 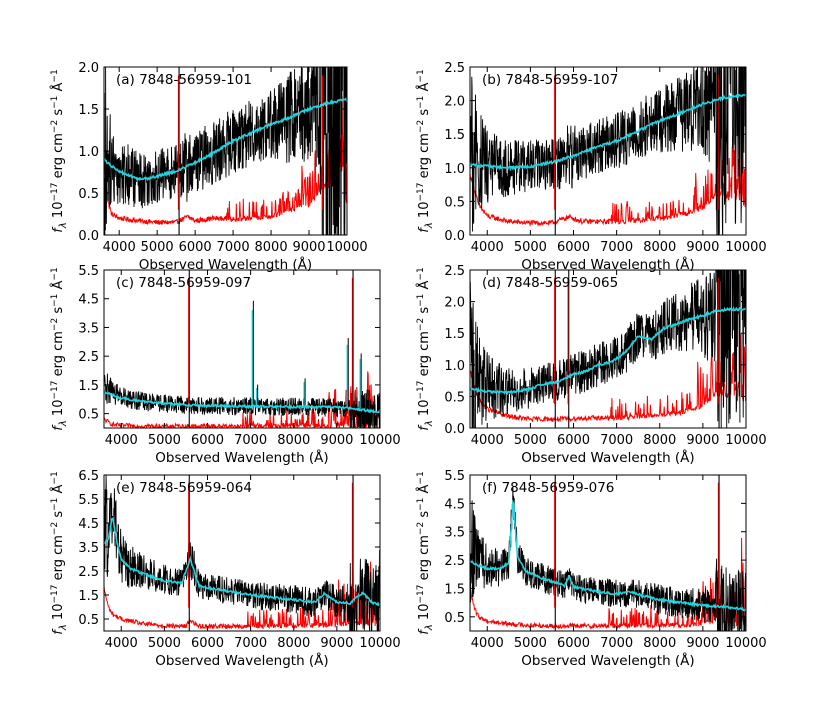 What do you see at coordinates (88, 548) in the screenshot?
I see `y-tick-label: 3.5` at bounding box center [88, 548].